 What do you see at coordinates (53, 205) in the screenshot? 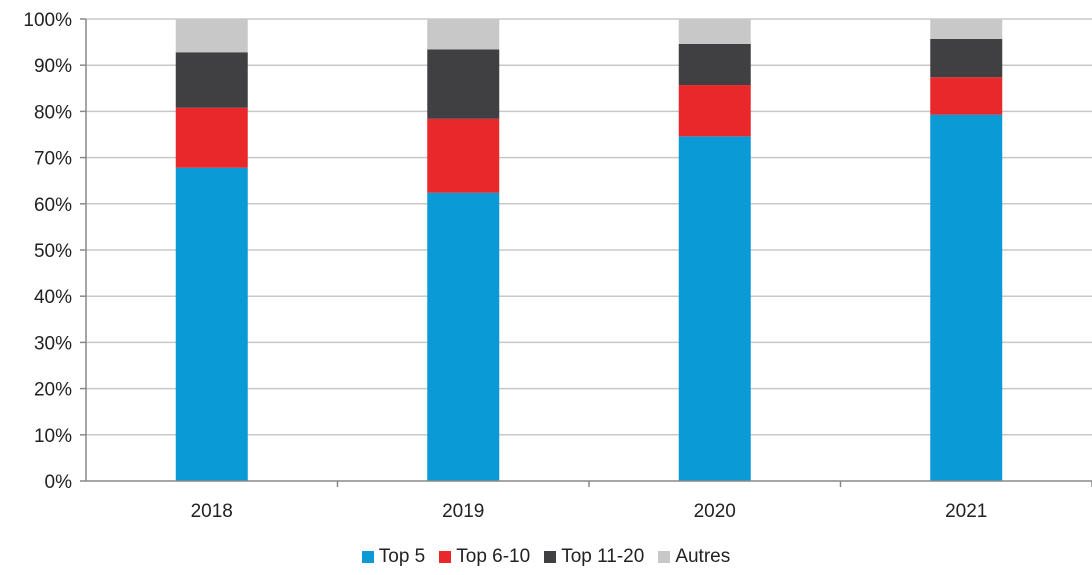
I see `y-tick-label: 60%` at bounding box center [53, 205].